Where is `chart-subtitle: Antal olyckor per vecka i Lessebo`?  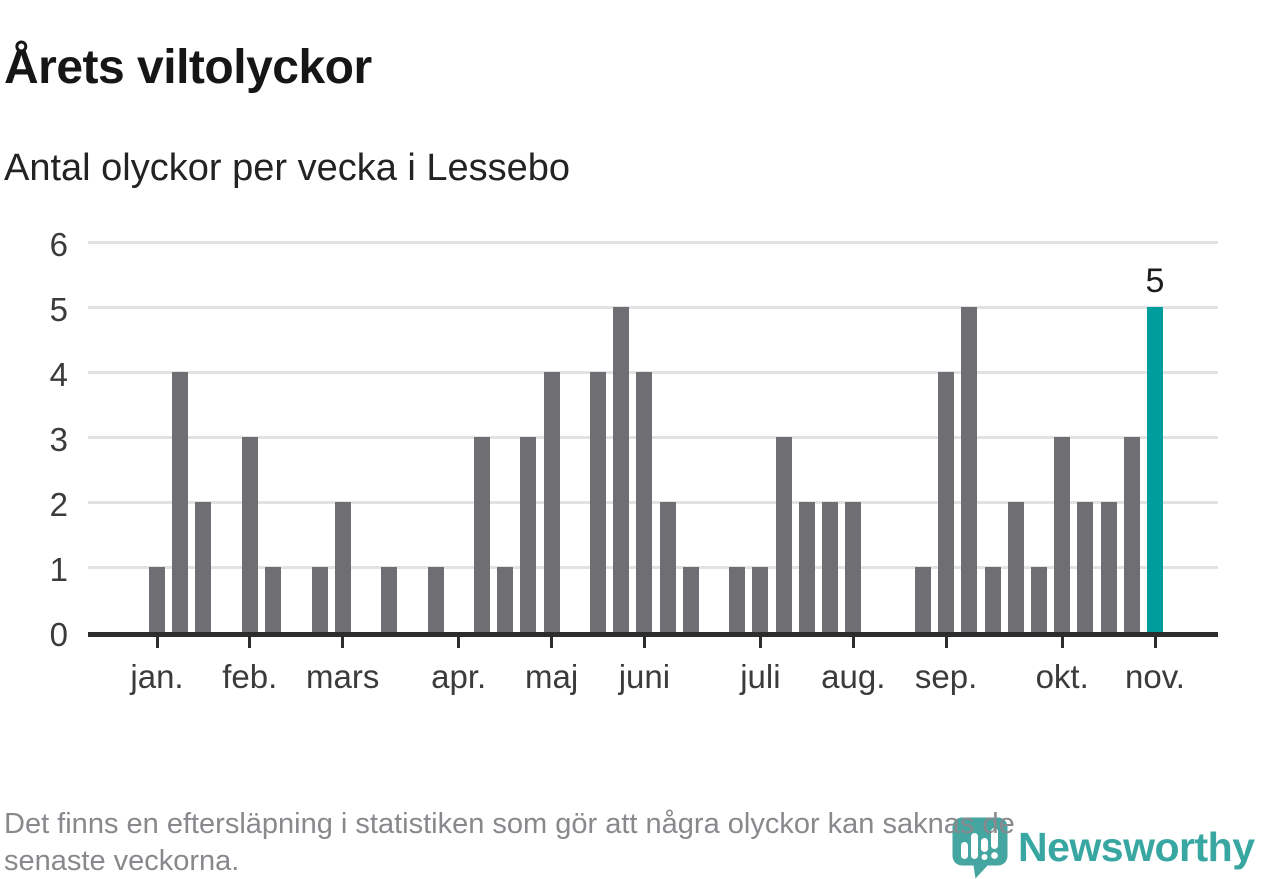
chart-subtitle: Antal olyckor per vecka i Lessebo is located at coordinates (287, 168).